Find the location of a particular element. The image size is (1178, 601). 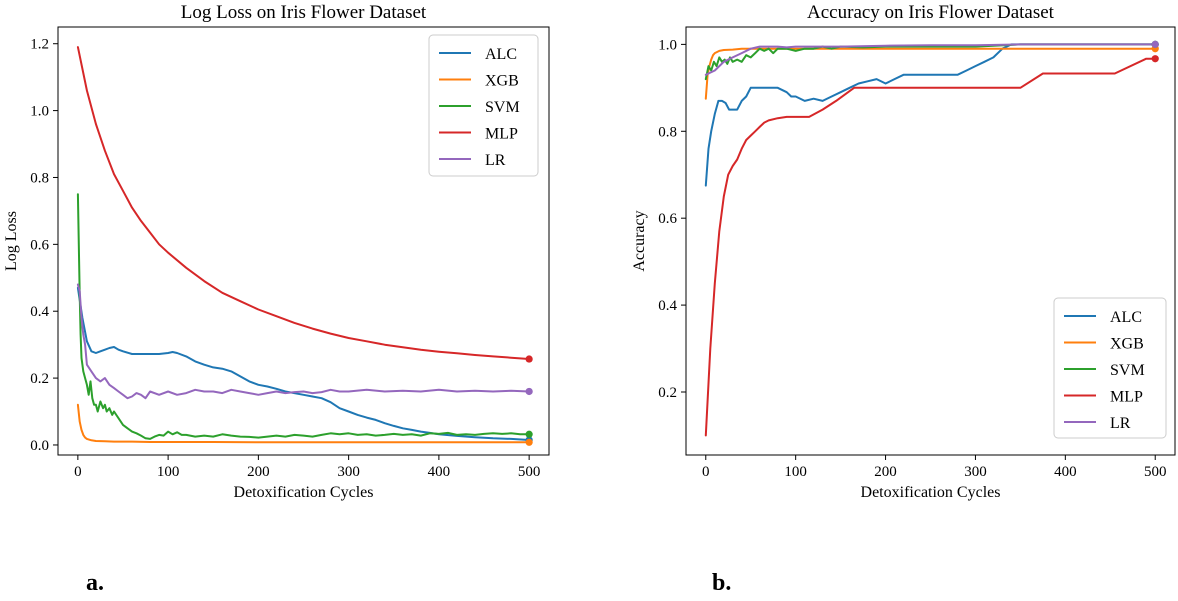

y-tick-label: 1.2 is located at coordinates (39, 45).